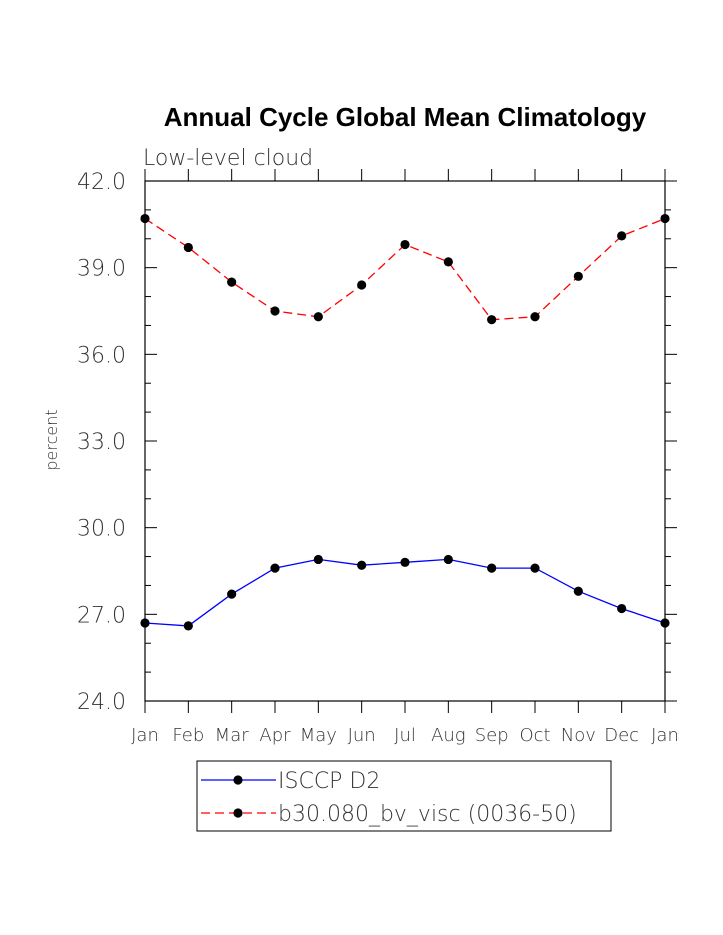 The image size is (723, 935). I want to click on x-tick-label: Dec, so click(621, 735).